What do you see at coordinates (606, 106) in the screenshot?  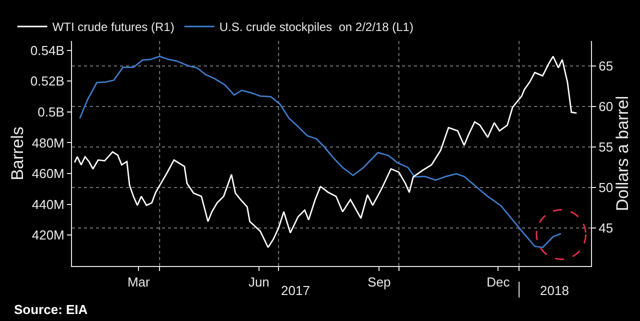 I see `y2-tick-label: 60` at bounding box center [606, 106].